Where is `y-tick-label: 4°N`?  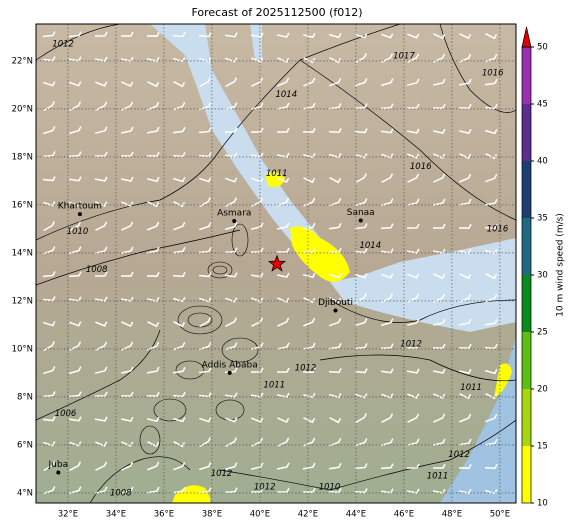 y-tick-label: 4°N is located at coordinates (25, 493).